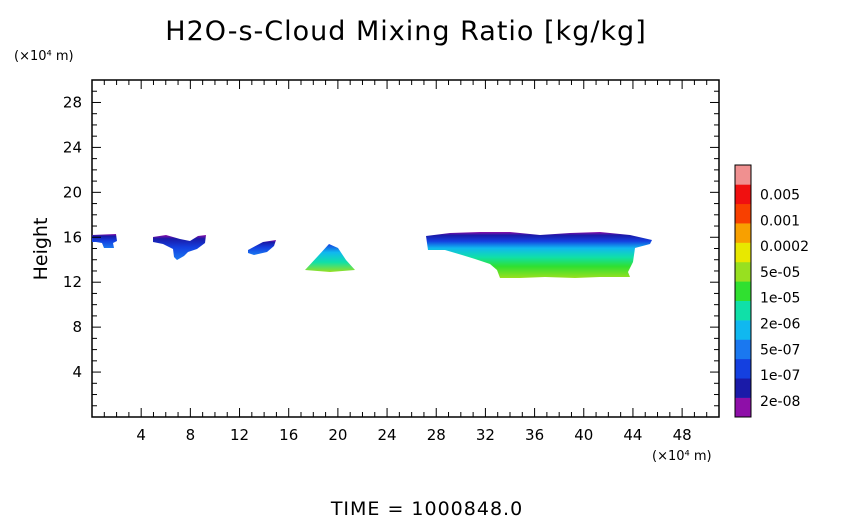 This screenshot has width=854, height=519. What do you see at coordinates (72, 102) in the screenshot?
I see `y-tick-label: 28` at bounding box center [72, 102].